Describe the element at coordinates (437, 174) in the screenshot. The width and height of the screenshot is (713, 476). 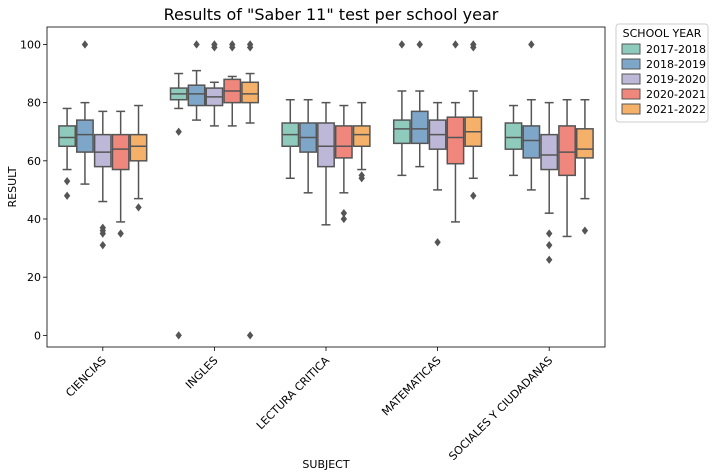
I see `box-2019-2020-matematicas` at that location.